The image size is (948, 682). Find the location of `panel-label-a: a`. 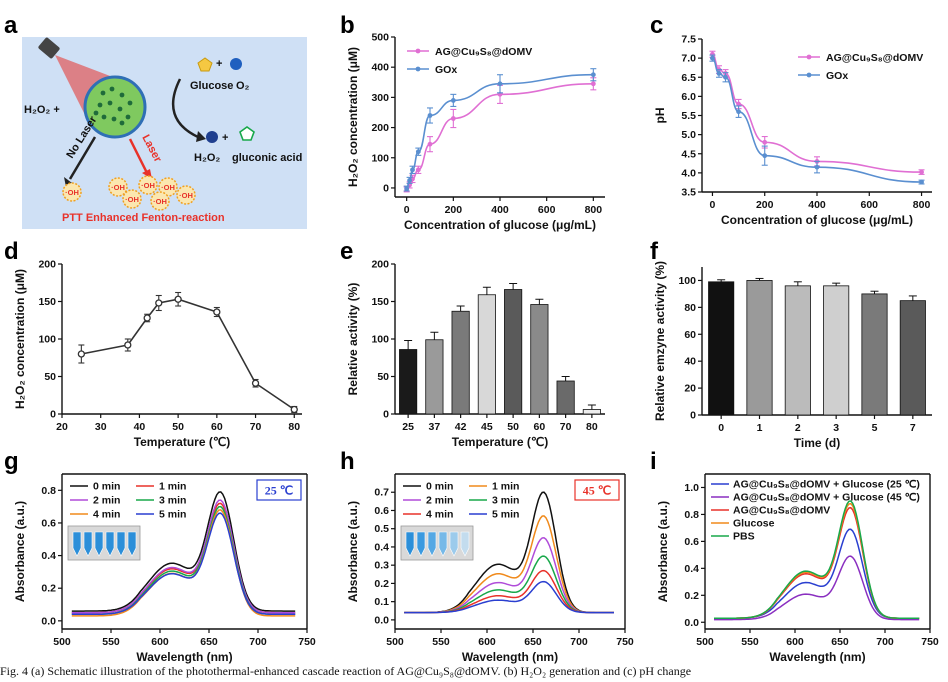

panel-label-a: a is located at coordinates (11, 25).